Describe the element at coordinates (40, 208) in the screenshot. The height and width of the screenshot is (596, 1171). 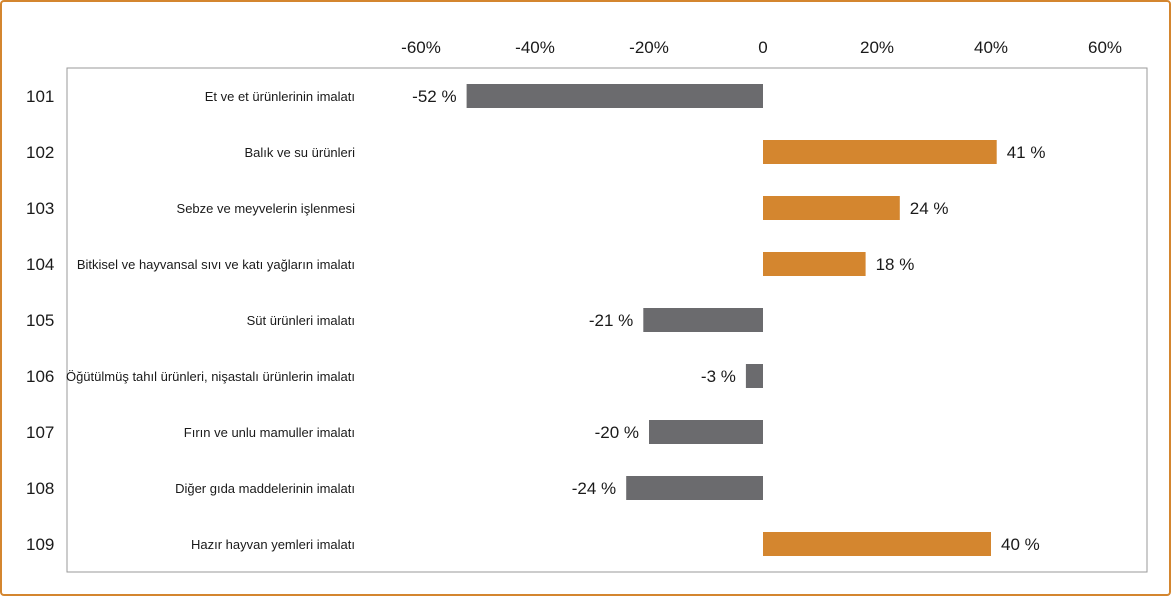
I see `row-code: 103` at that location.